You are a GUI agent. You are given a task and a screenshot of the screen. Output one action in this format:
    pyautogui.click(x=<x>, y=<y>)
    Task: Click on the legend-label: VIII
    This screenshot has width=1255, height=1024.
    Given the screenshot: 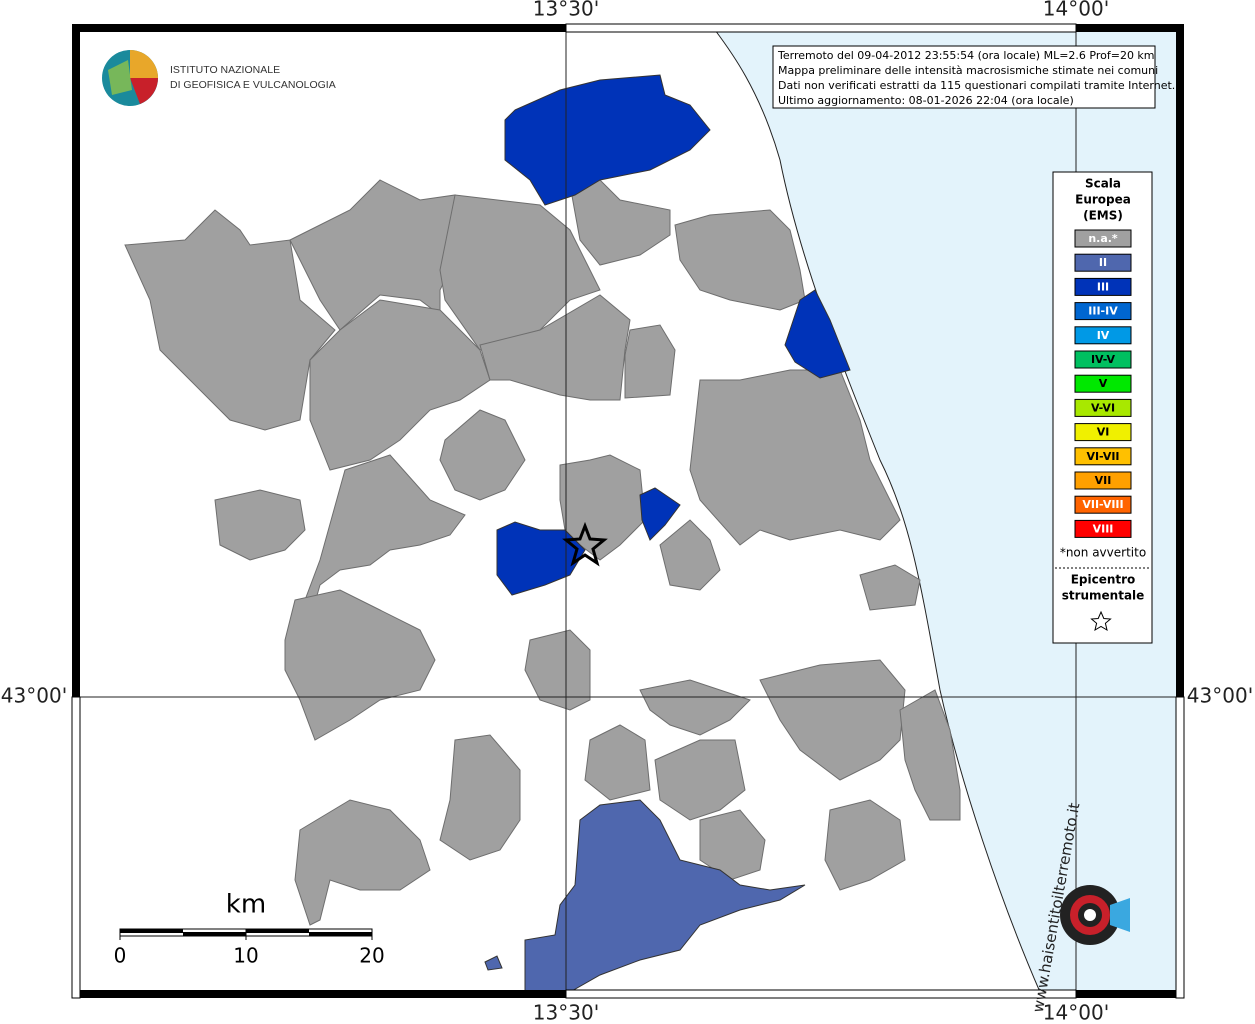 What is the action you would take?
    pyautogui.click(x=1103, y=528)
    